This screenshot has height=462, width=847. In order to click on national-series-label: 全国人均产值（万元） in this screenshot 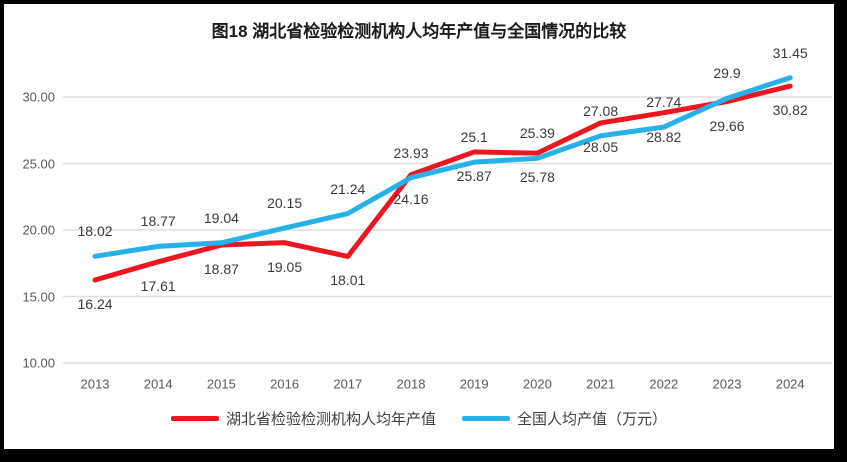, I will do `click(592, 419)`.